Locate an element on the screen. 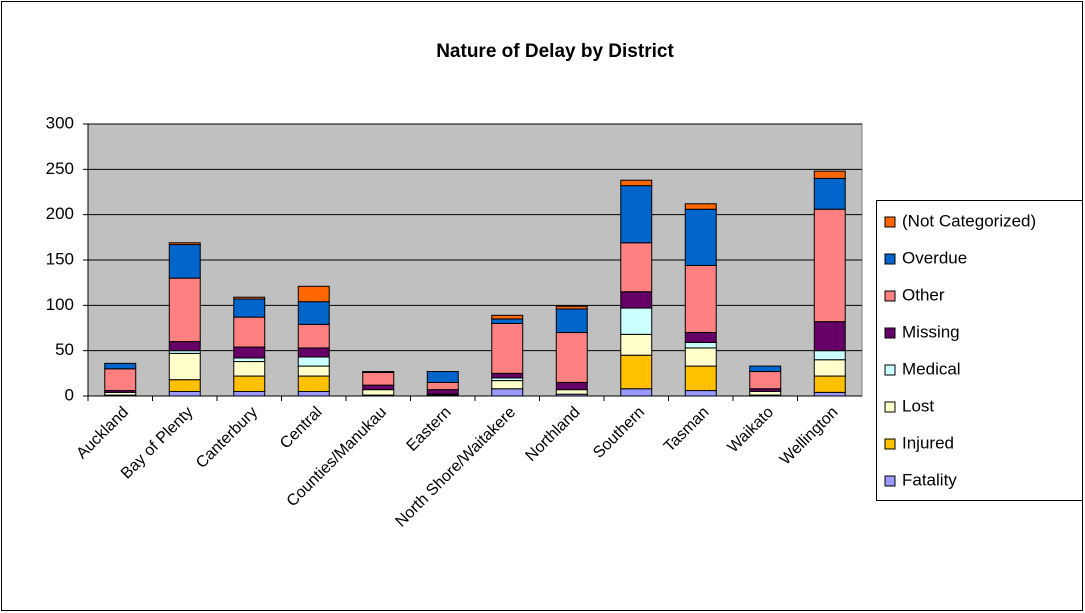  y-tick-label: 50 is located at coordinates (64, 349).